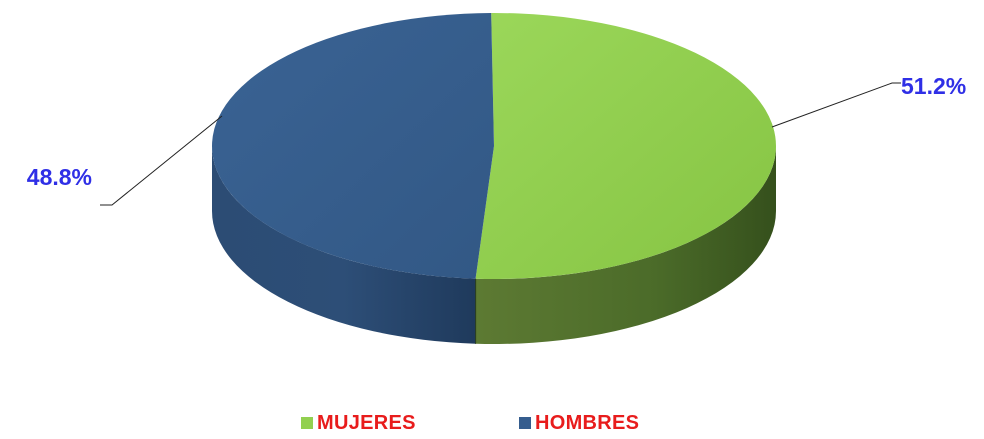 The height and width of the screenshot is (439, 984). Describe the element at coordinates (933, 86) in the screenshot. I see `data-label-mujeres: 51.2%` at that location.